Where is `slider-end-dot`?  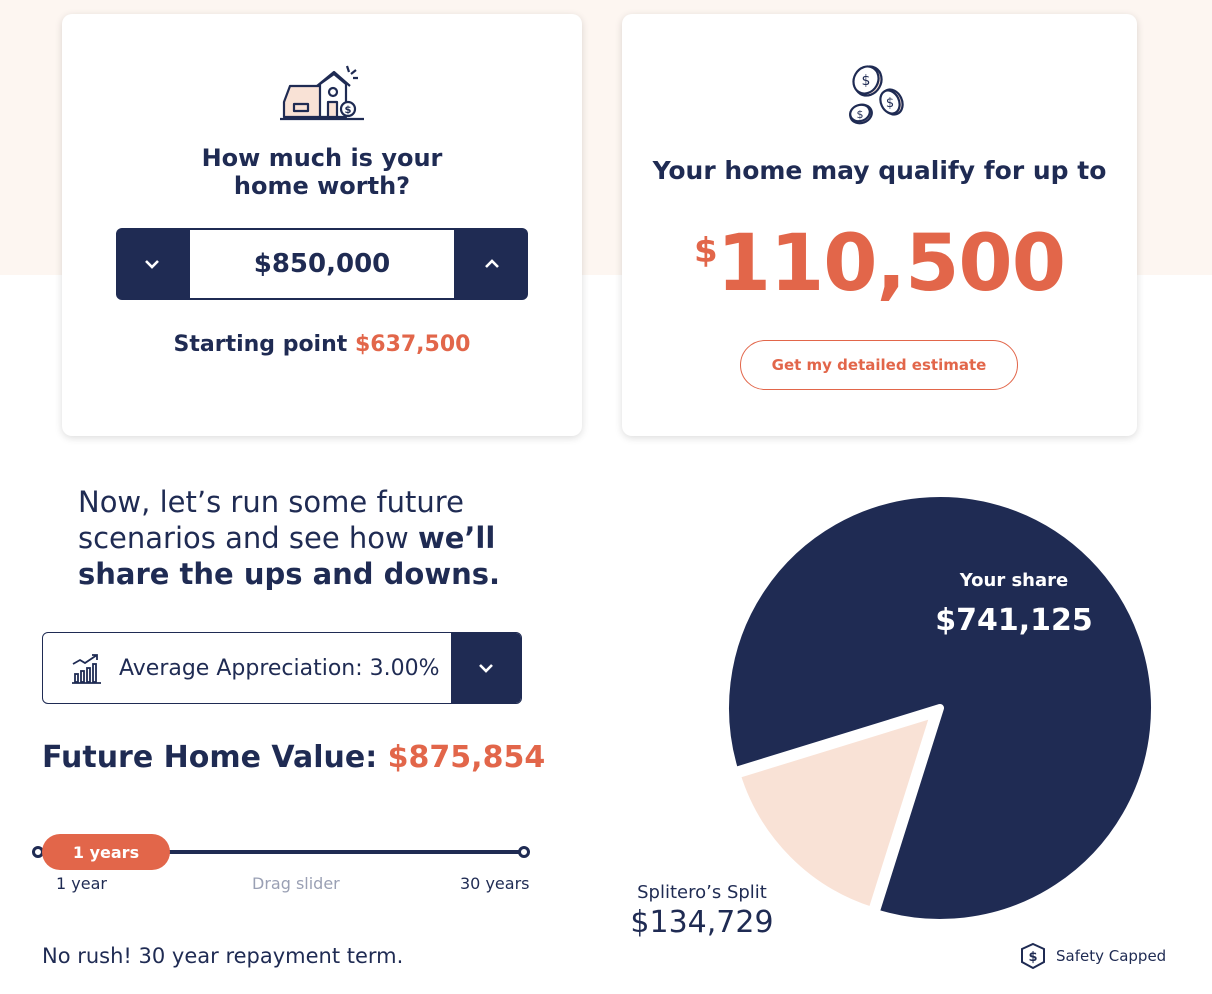
slider-end-dot is located at coordinates (524, 852).